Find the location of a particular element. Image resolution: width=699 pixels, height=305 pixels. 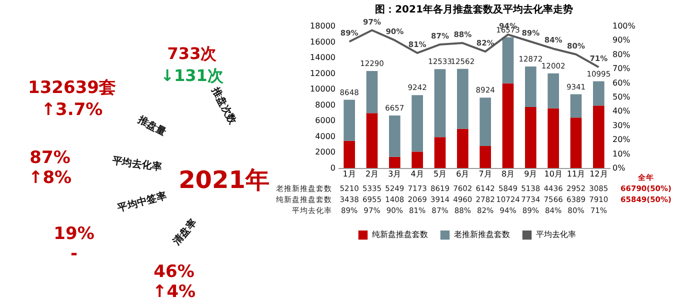

y2-tick-label: 50% is located at coordinates (621, 97).